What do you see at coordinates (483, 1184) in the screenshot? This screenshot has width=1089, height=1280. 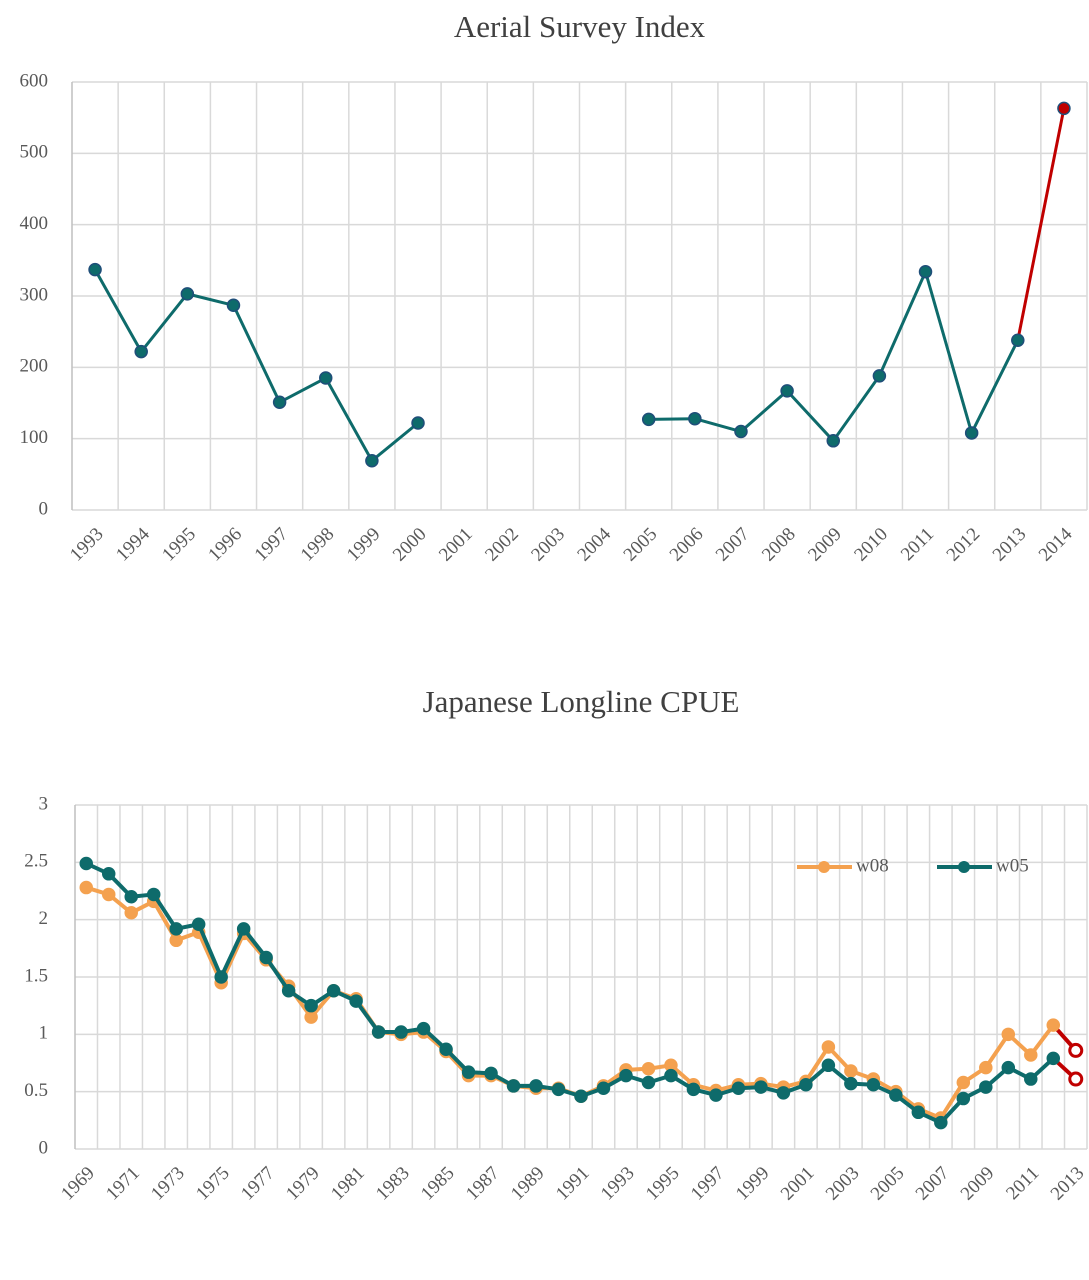 I see `x-tick-label: 1987` at bounding box center [483, 1184].